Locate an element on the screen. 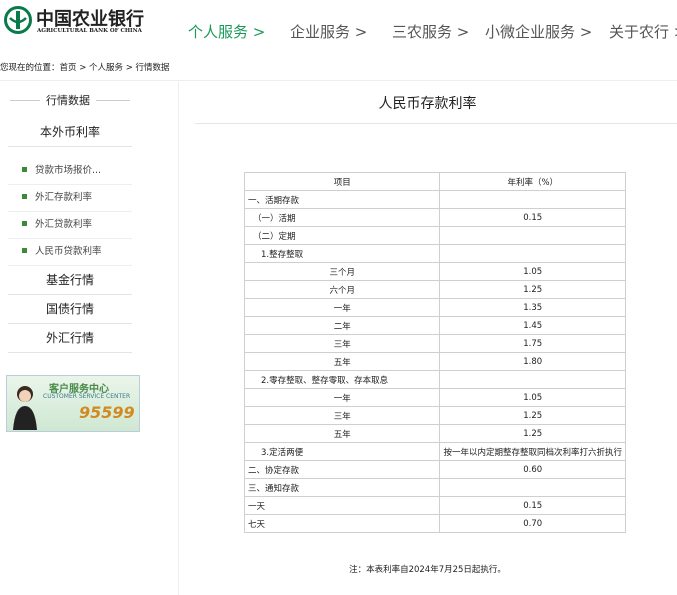  footnote: 注：本表利率自2024年7月25日起执行。 is located at coordinates (427, 570).